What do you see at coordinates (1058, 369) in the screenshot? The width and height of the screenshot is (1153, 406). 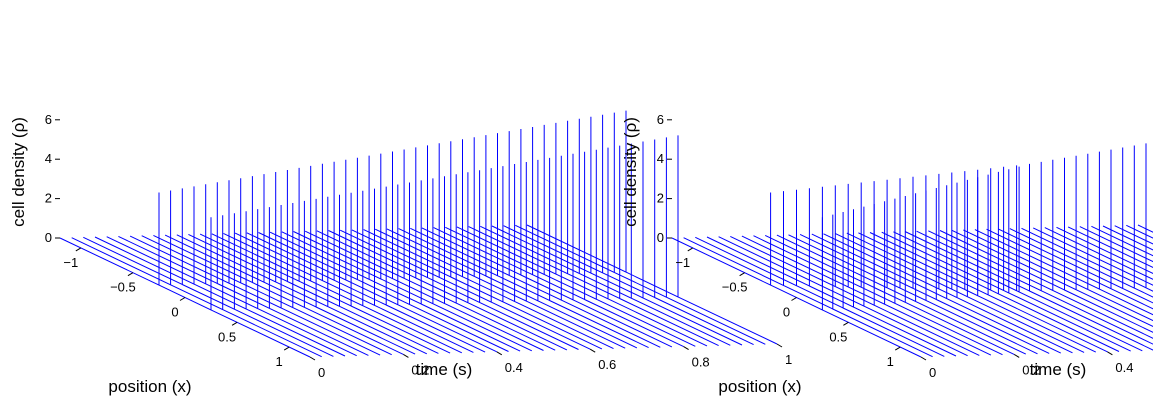 I see `y-axis-label-right: time (s)` at bounding box center [1058, 369].